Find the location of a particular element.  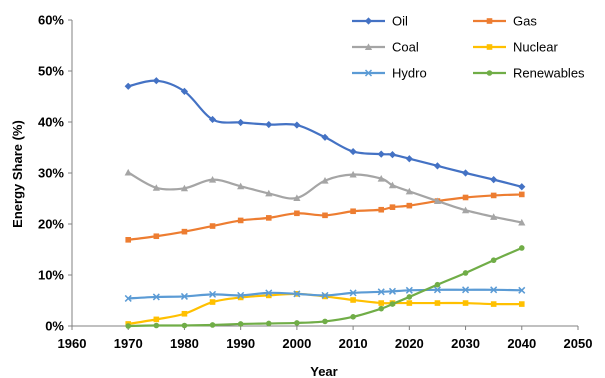

series-gas is located at coordinates (325, 217).